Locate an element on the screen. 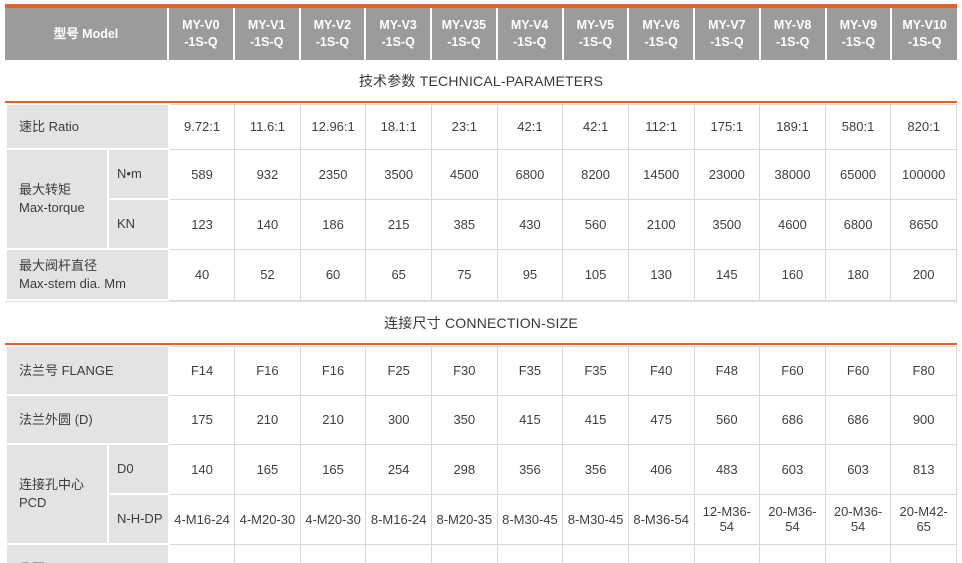  pcd-d0-value-cell: 254 is located at coordinates (398, 469).